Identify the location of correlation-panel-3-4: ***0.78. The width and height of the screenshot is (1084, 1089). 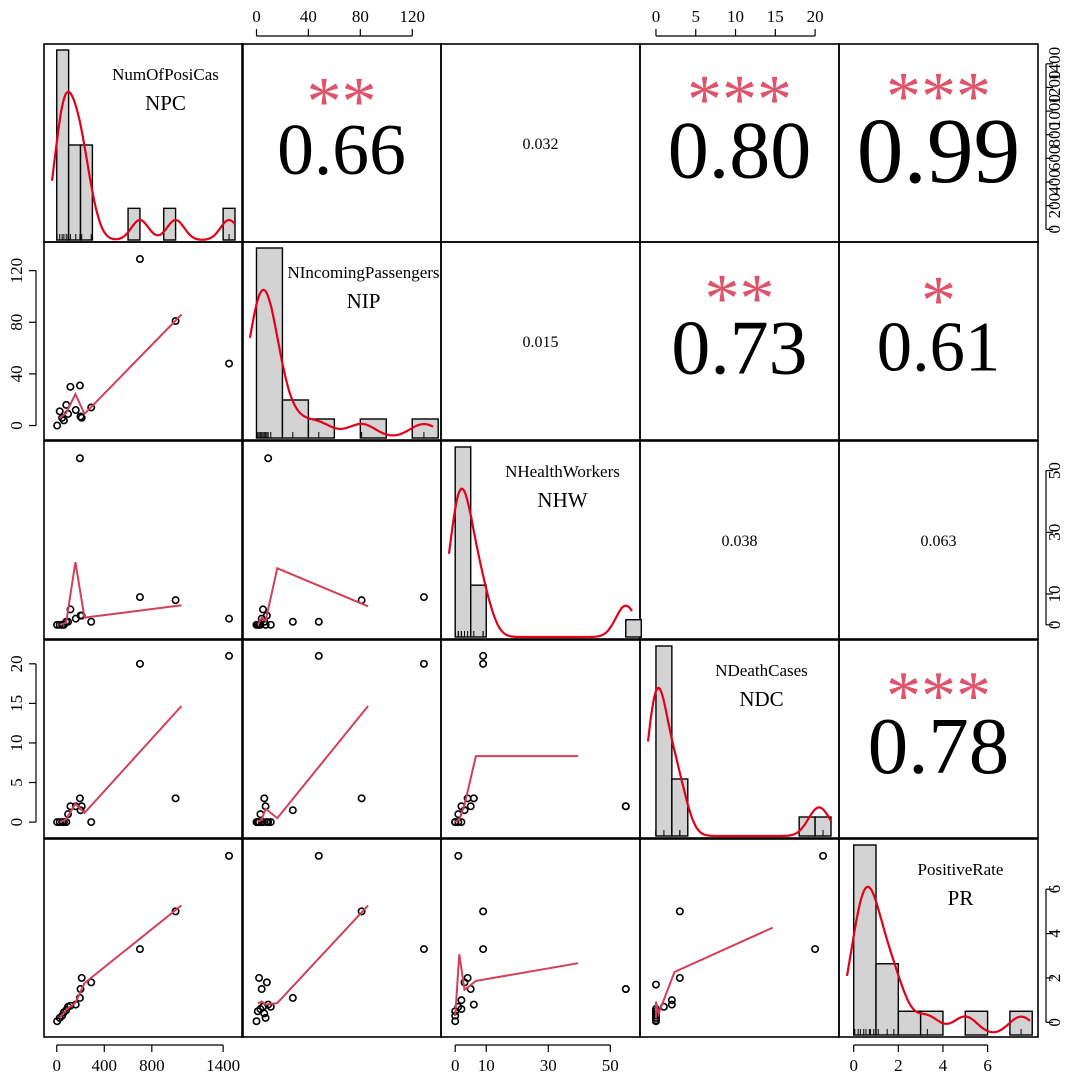
(938, 724).